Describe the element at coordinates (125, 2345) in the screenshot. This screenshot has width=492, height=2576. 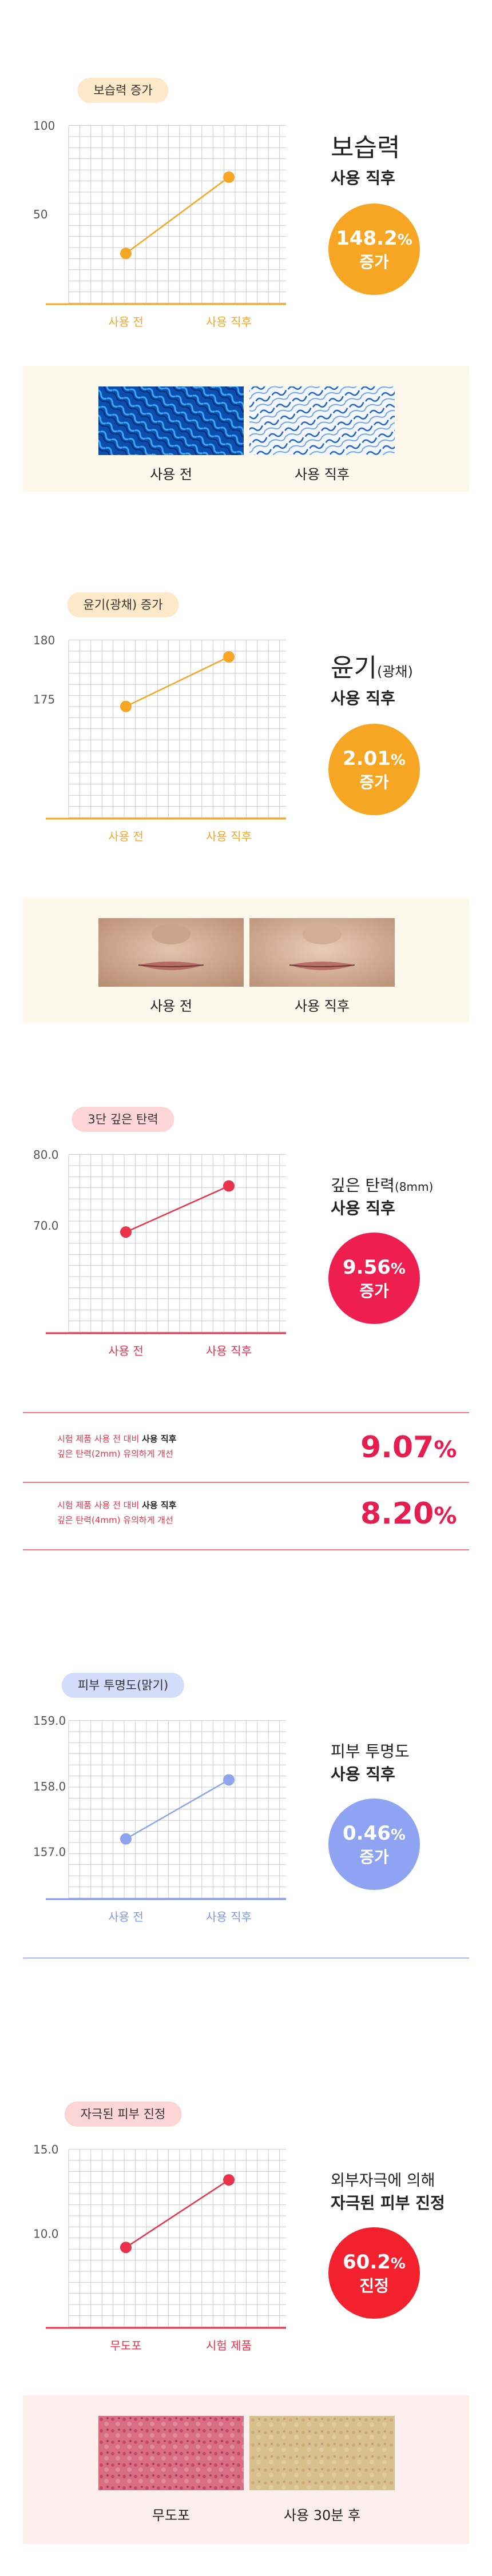
I see `x-tick-label: 무도포` at that location.